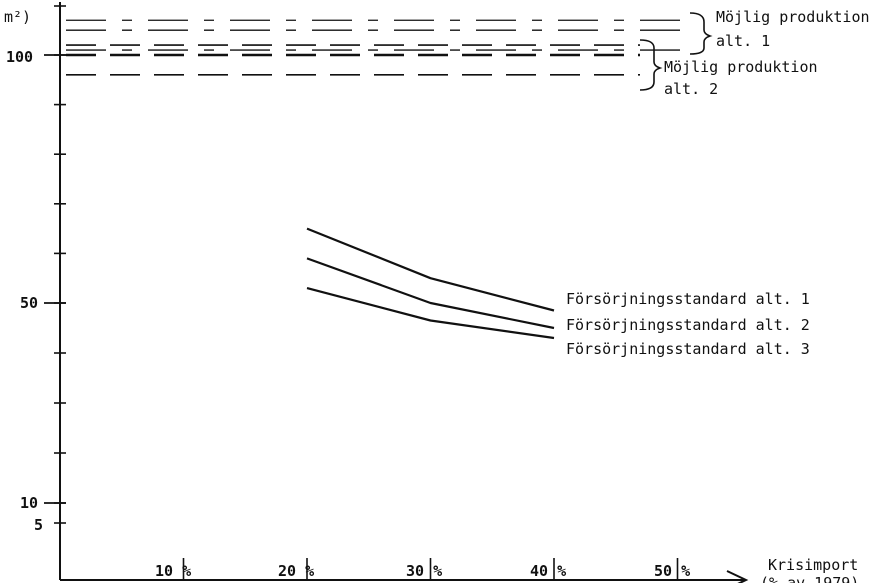  Describe the element at coordinates (741, 67) in the screenshot. I see `band-label-alt2-line1: Möjlig produktion` at that location.